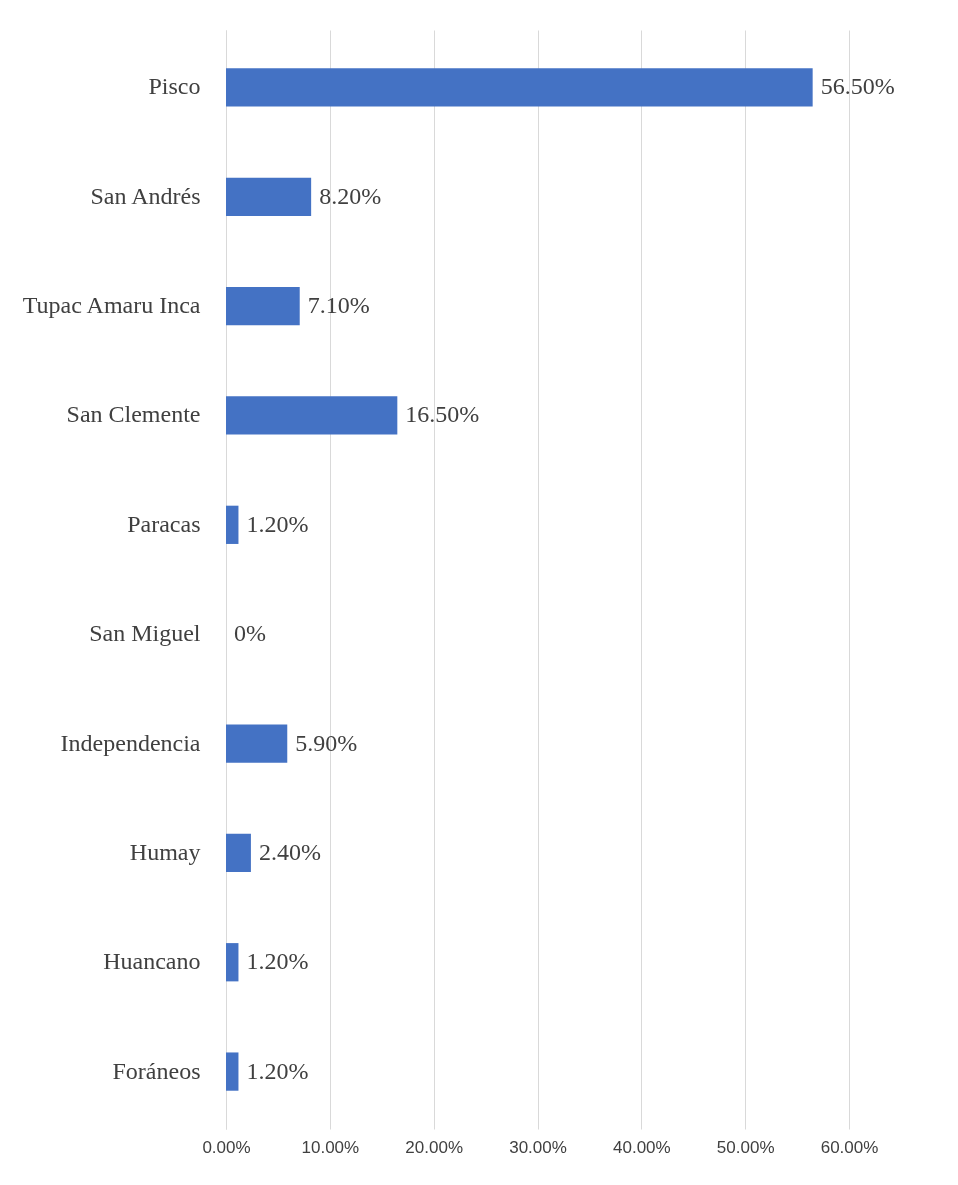 Image resolution: width=958 pixels, height=1185 pixels. I want to click on data-label: 2.40%, so click(289, 851).